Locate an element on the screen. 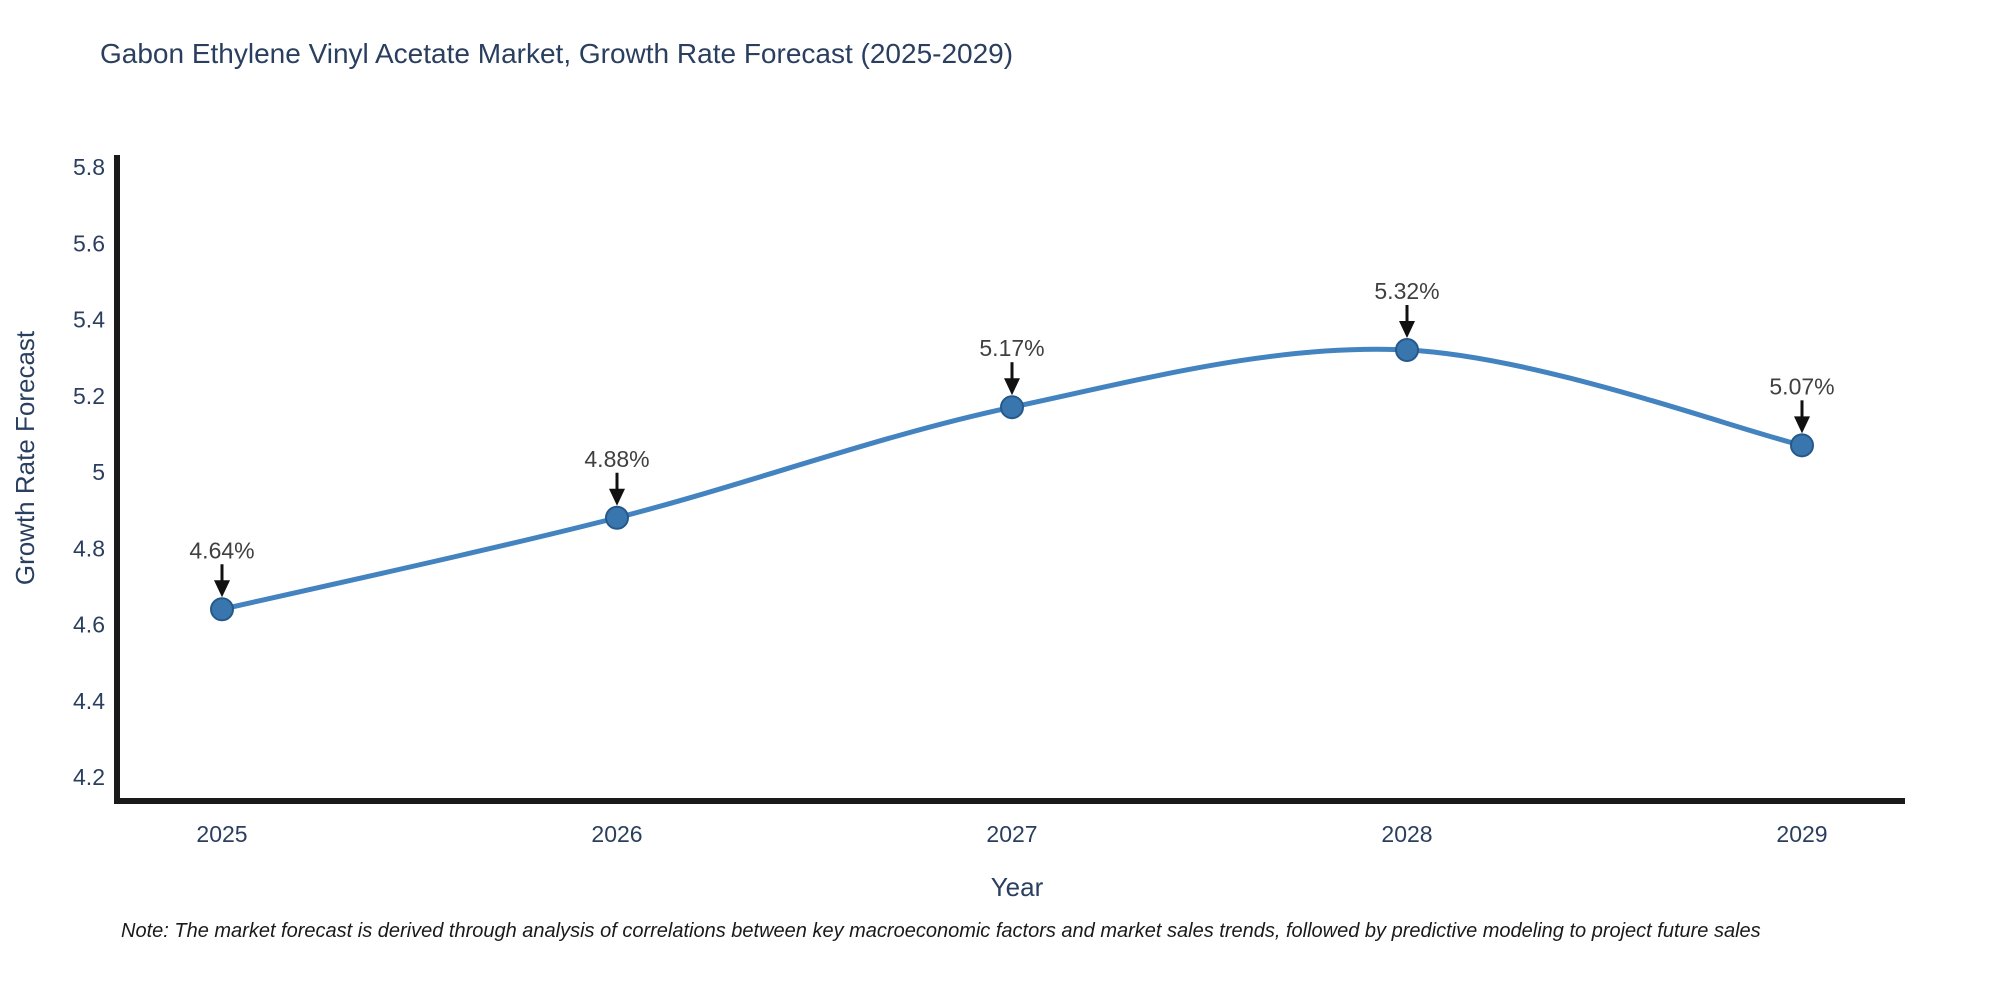 The image size is (2000, 1000). data-point-label: 5.32% is located at coordinates (1406, 291).